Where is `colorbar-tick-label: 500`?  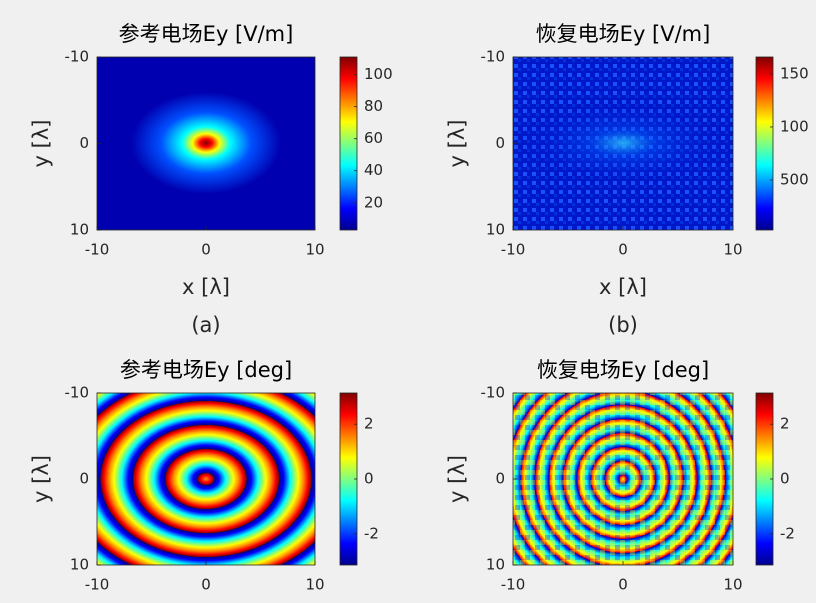 colorbar-tick-label: 500 is located at coordinates (794, 179).